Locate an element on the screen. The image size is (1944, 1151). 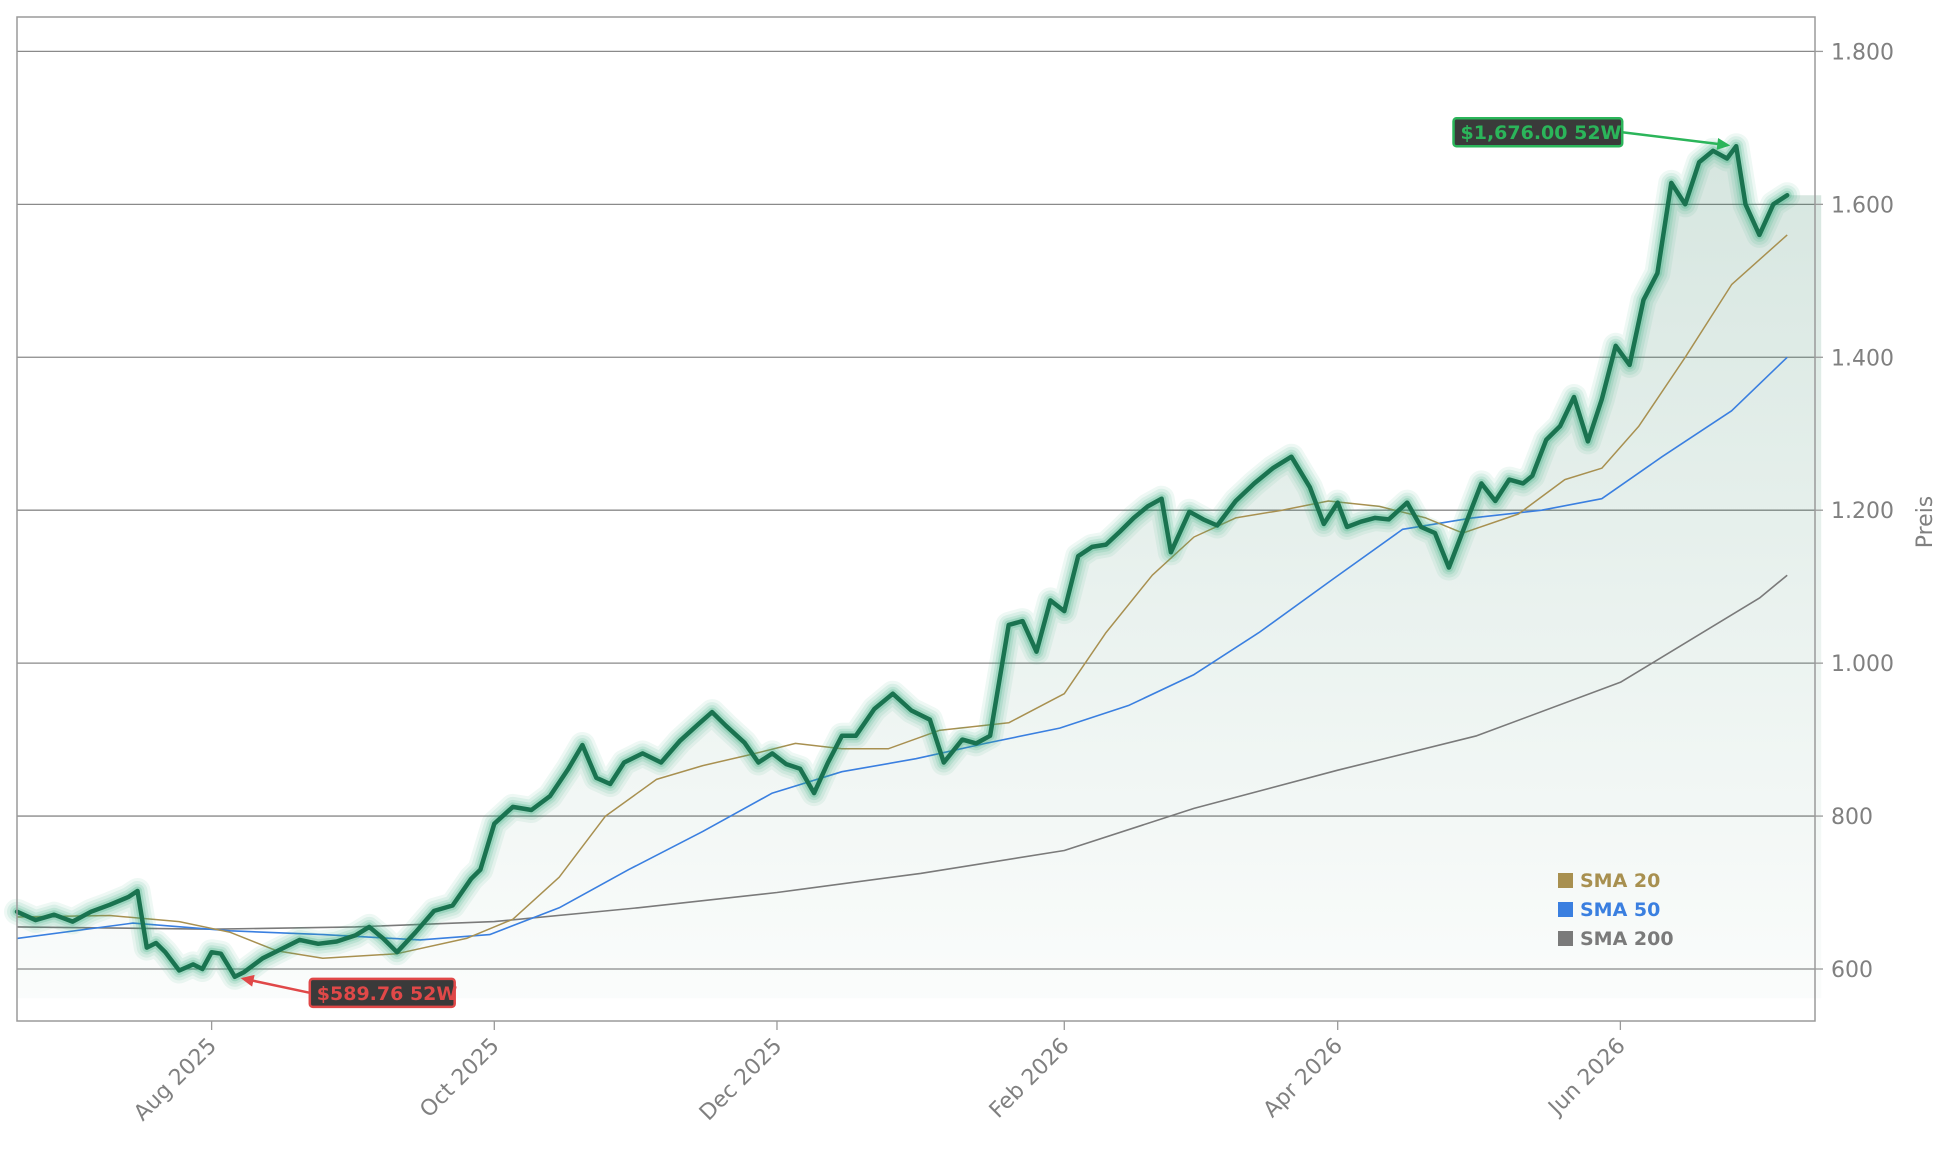
y-tick-label: 1.600 is located at coordinates (1862, 205).